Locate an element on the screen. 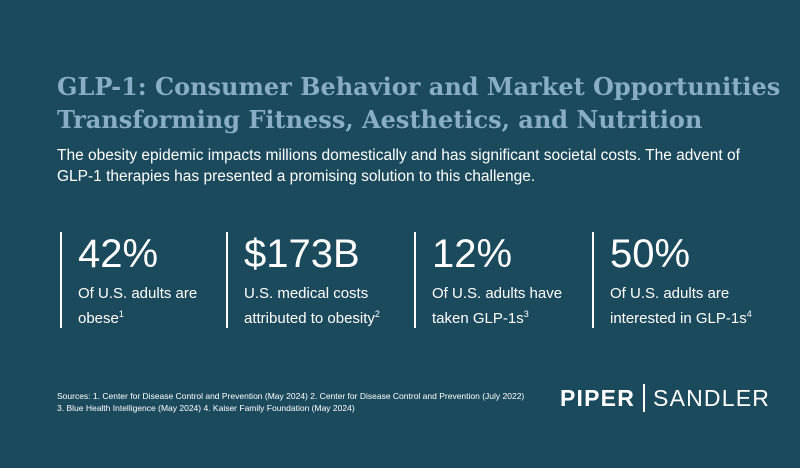  stat-label: Of U.S. adults have taken GLP-1s3 is located at coordinates (508, 306).